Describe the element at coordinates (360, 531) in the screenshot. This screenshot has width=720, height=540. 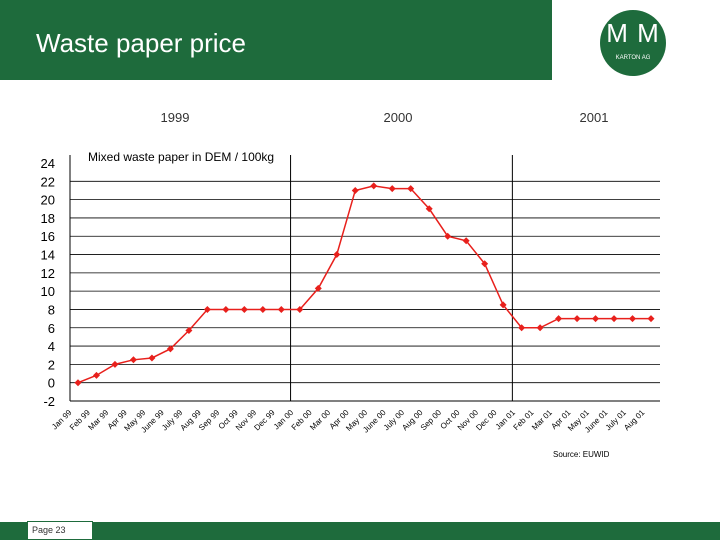
I see `footer-bar` at that location.